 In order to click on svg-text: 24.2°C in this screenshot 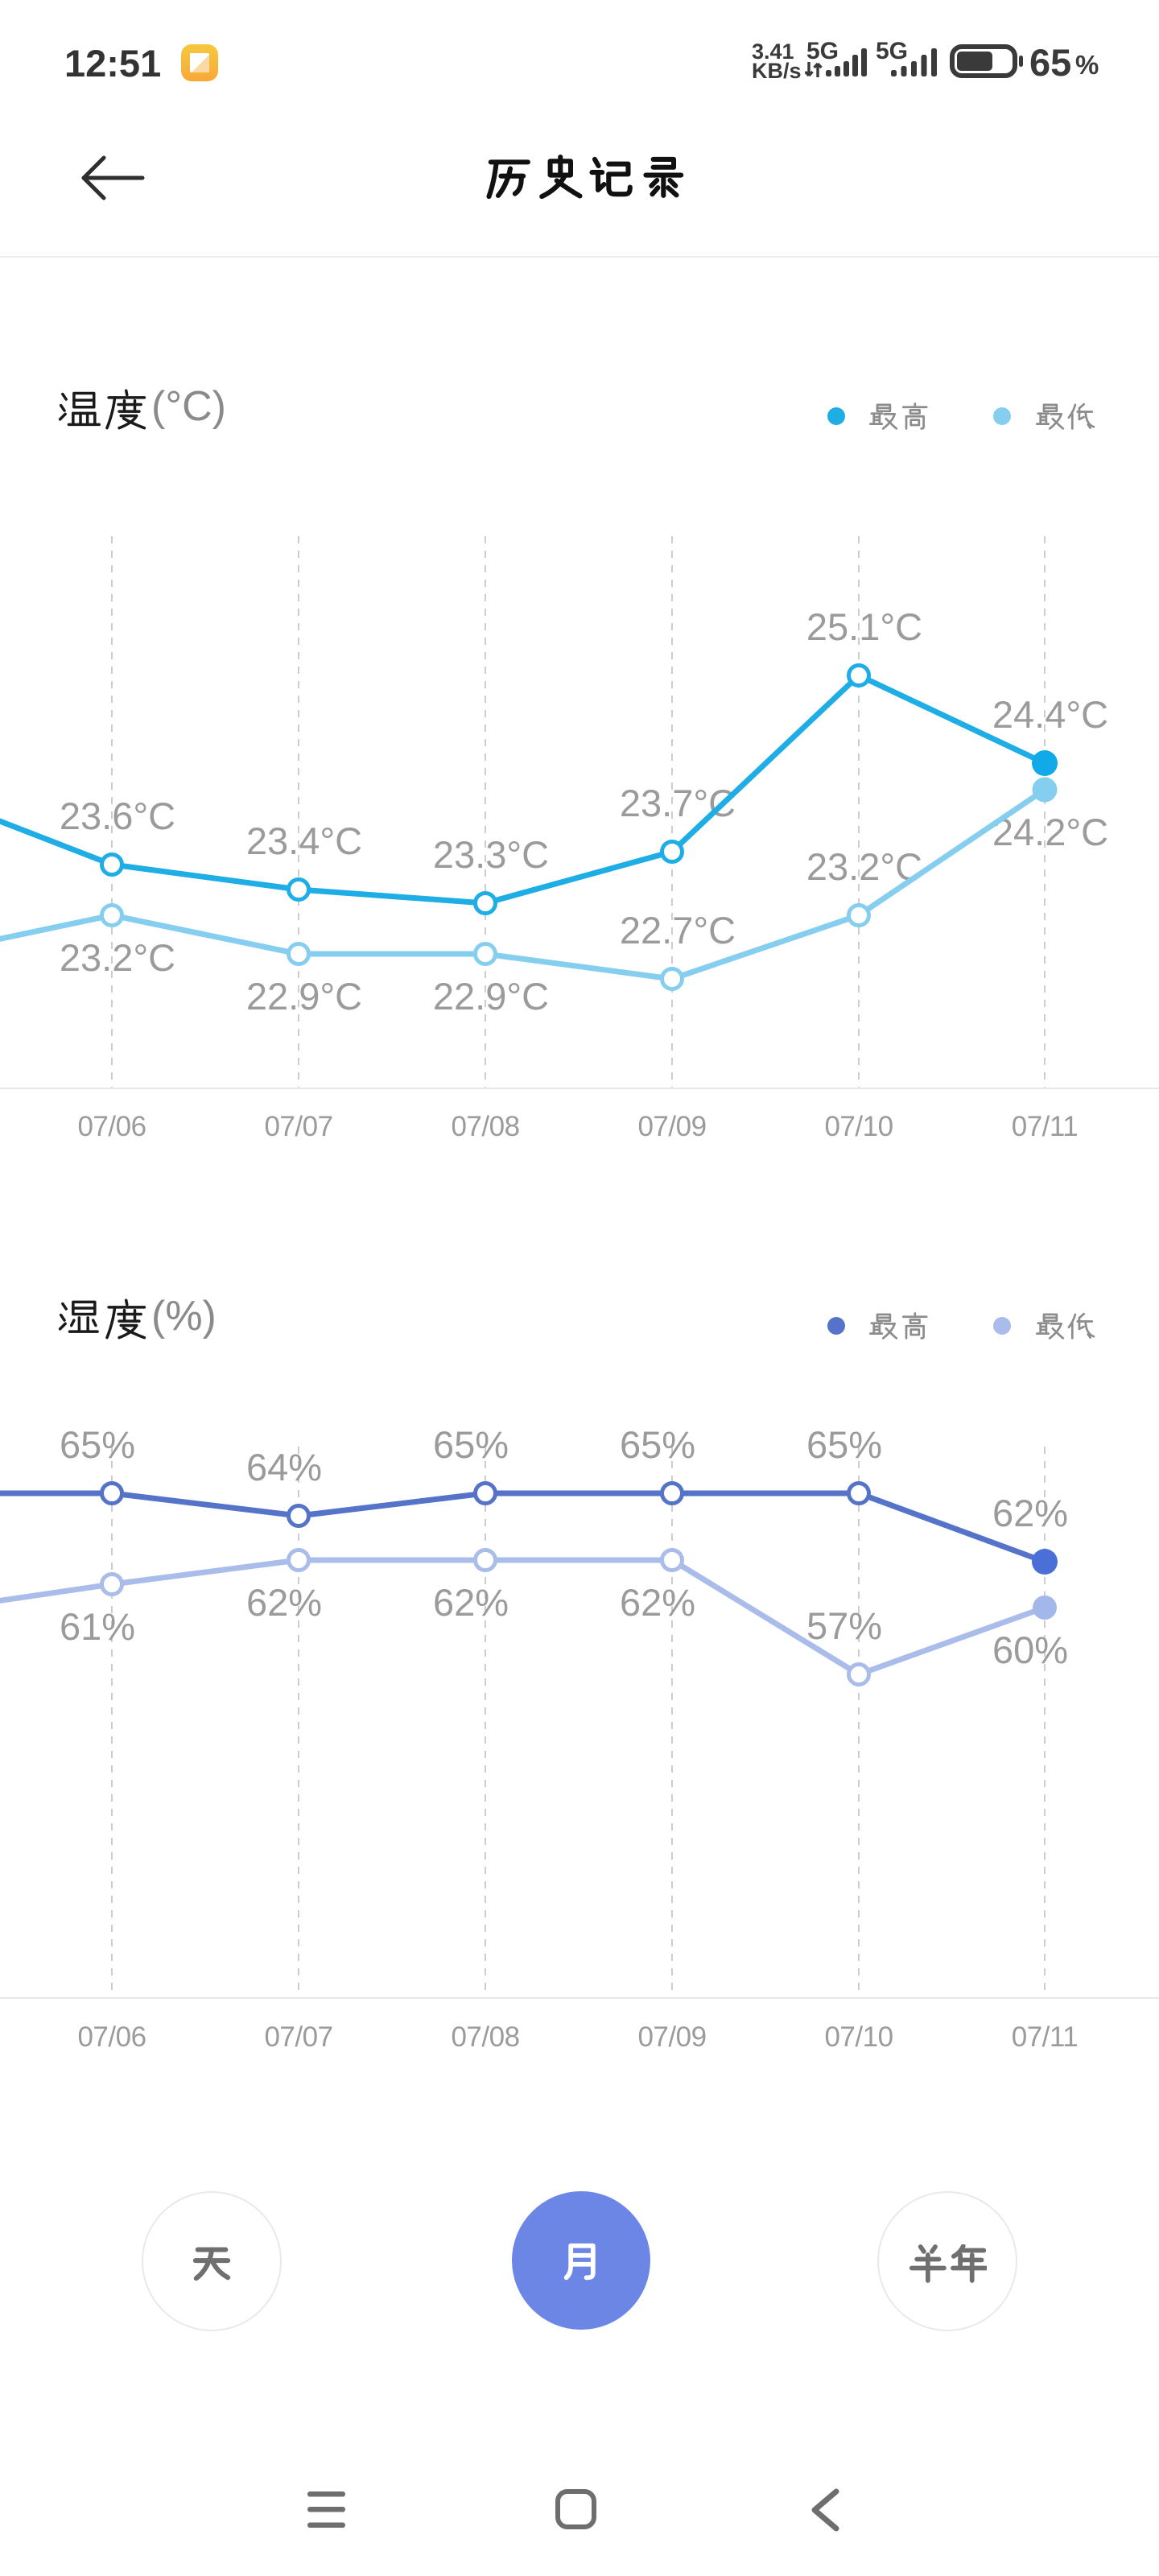, I will do `click(1050, 832)`.